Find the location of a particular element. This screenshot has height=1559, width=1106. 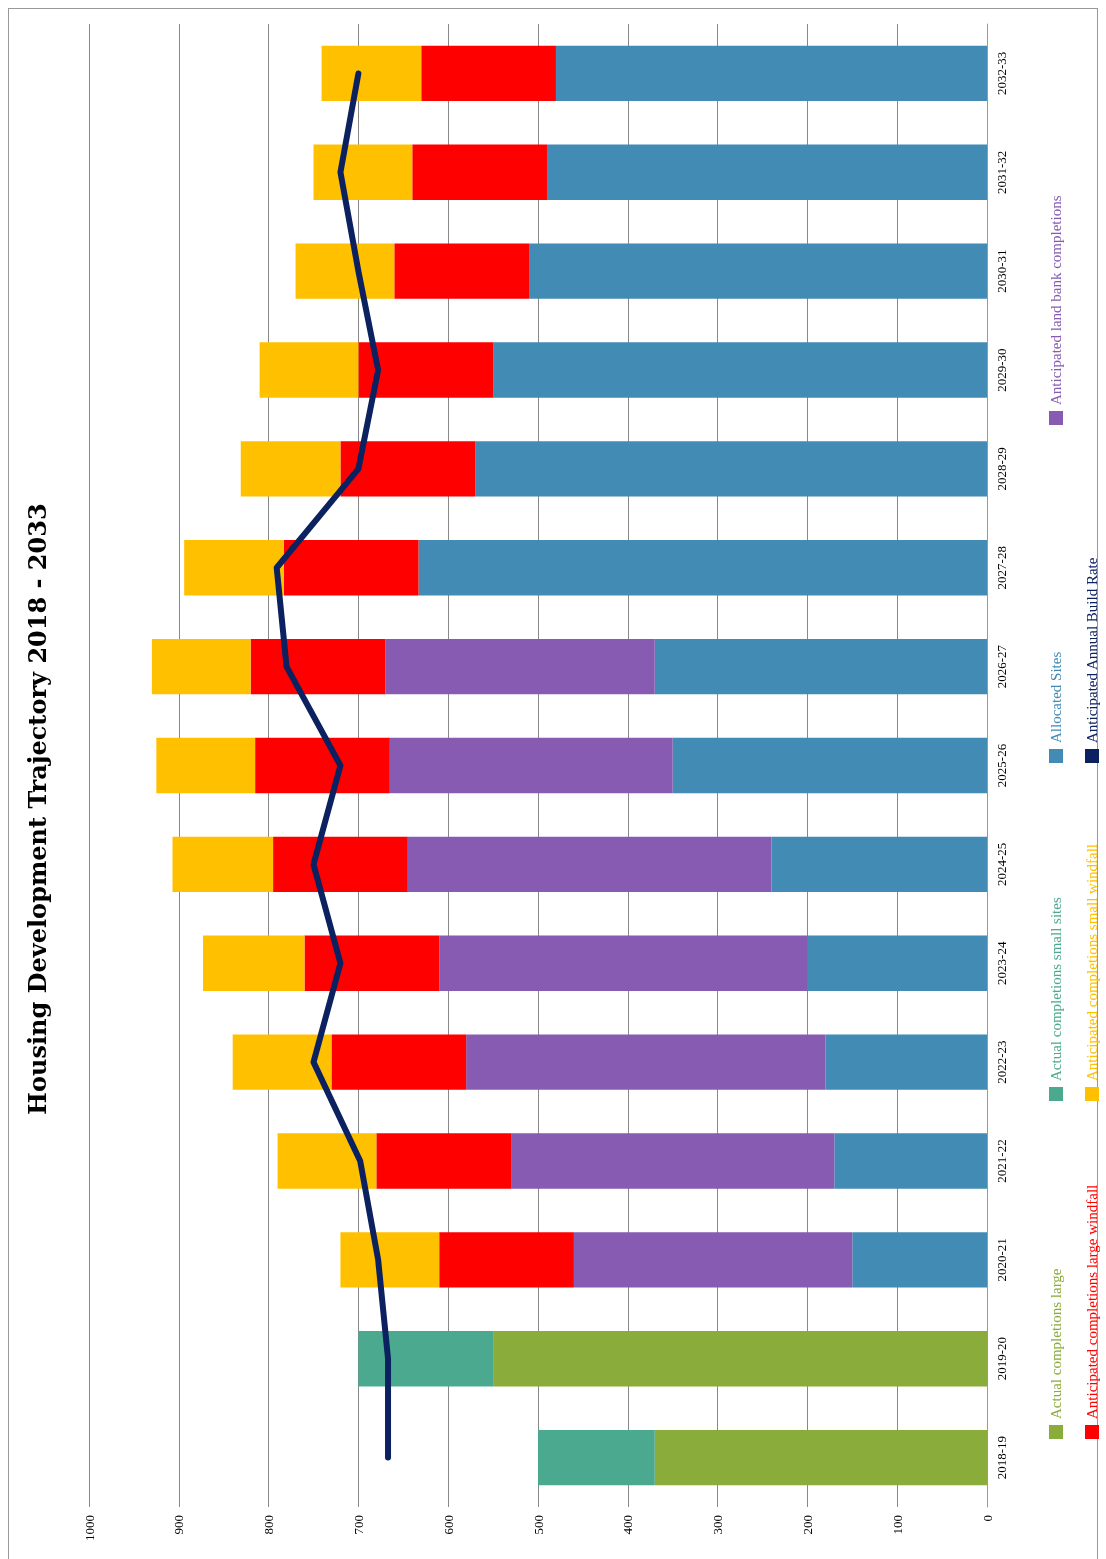

x-tick-label: 900 is located at coordinates (179, 1525).